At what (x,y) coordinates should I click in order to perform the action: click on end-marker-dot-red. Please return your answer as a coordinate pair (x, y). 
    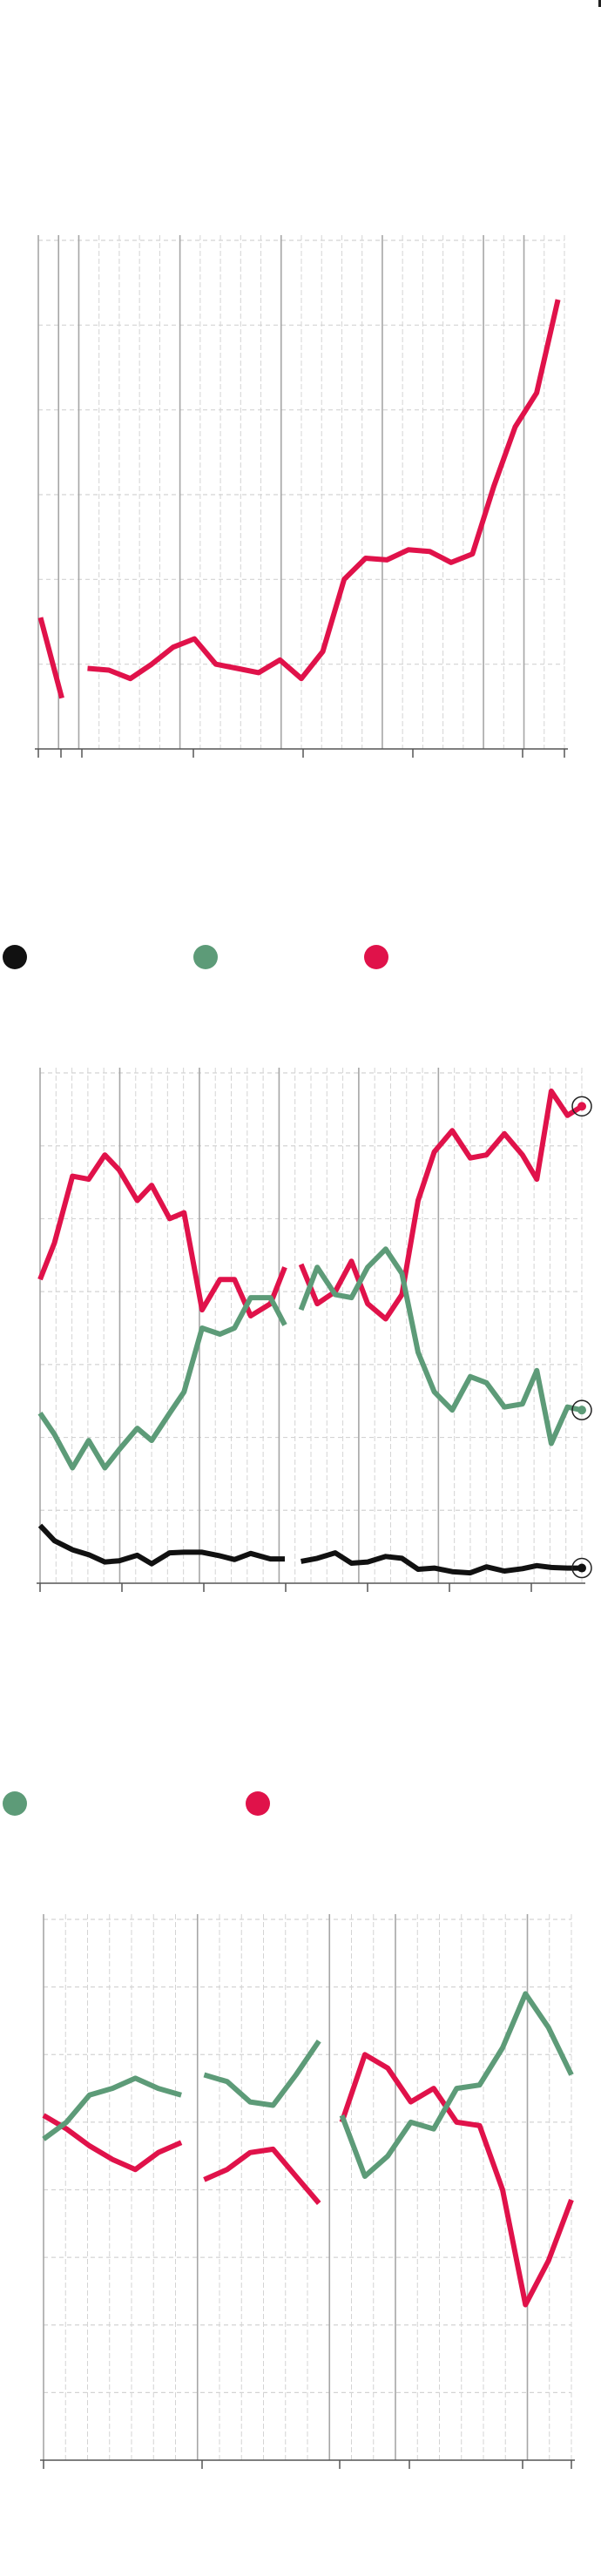
    Looking at the image, I should click on (582, 1106).